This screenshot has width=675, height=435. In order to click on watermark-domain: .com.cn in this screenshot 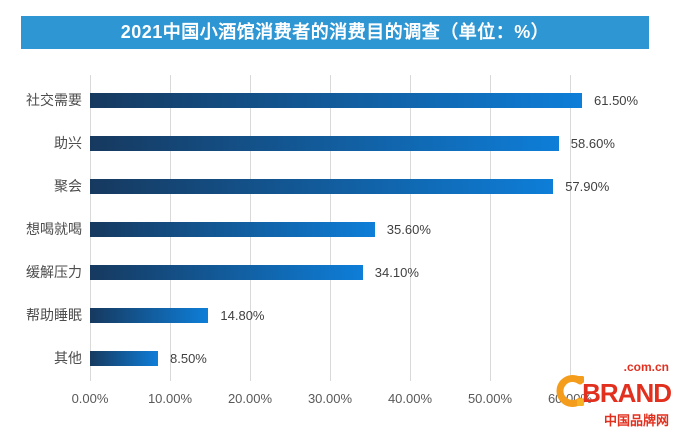, I will do `click(646, 367)`.